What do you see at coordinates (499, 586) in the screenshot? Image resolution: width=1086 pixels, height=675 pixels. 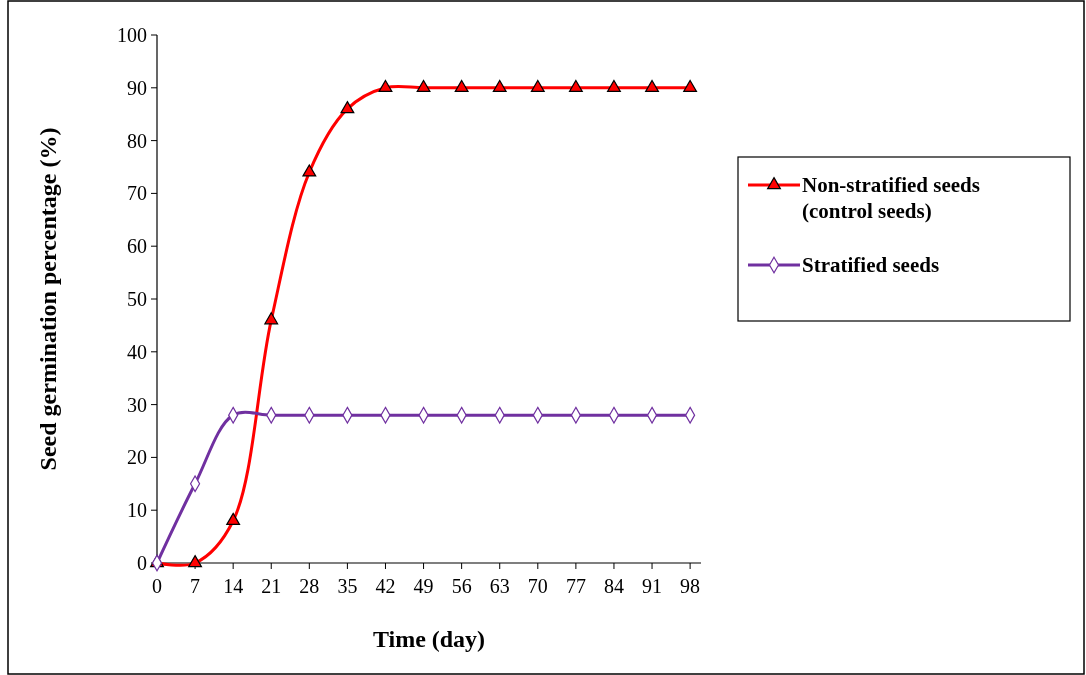 I see `x-tick-label: 63` at bounding box center [499, 586].